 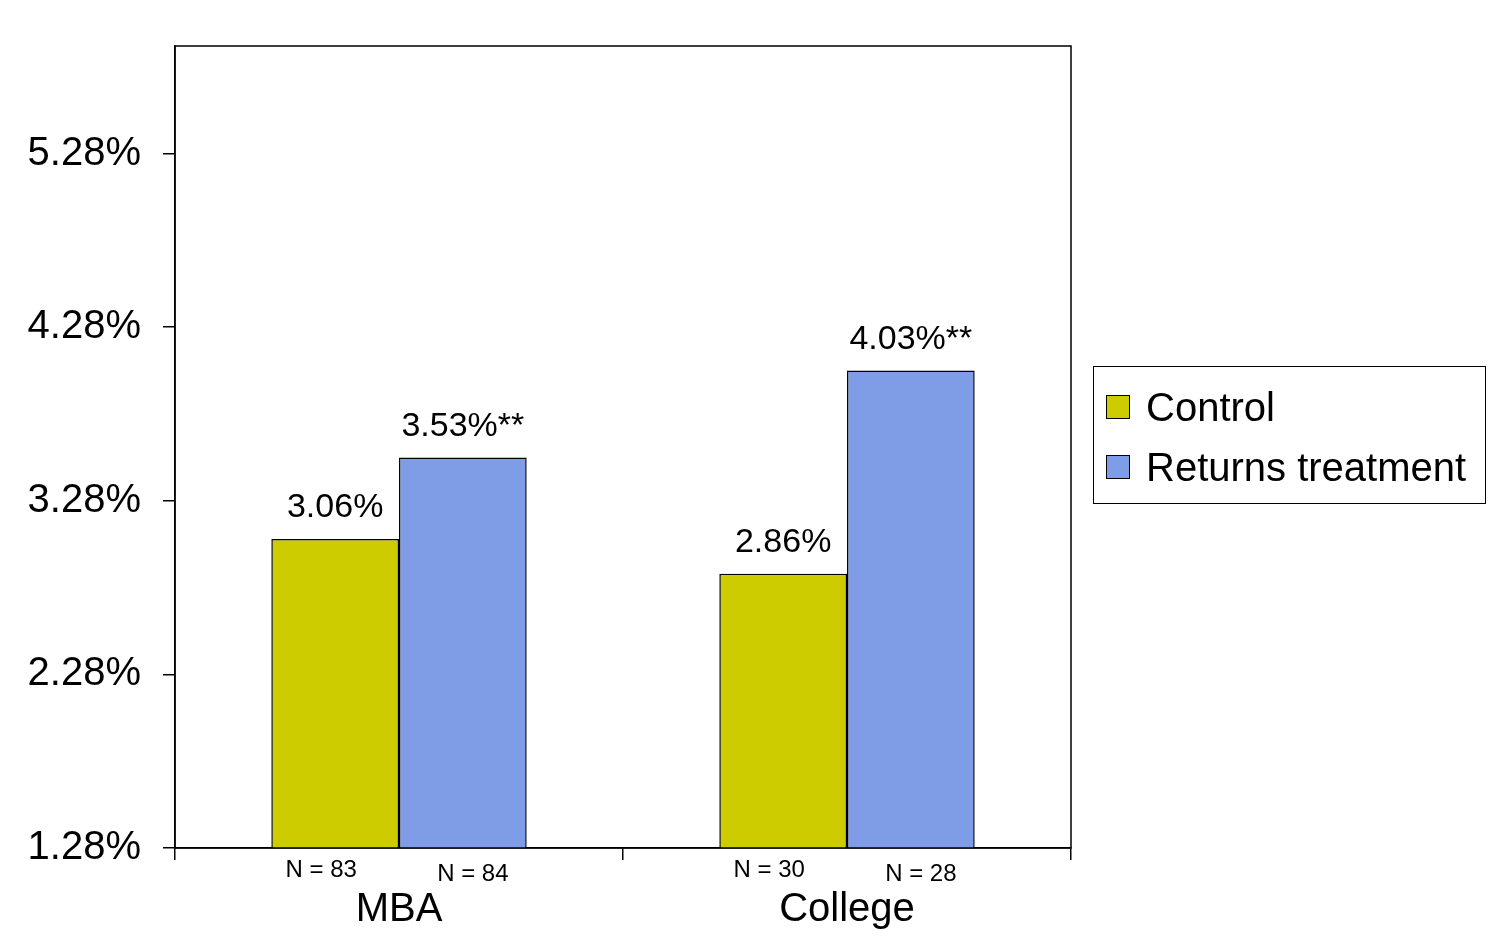 I want to click on legend-label: Returns treatment, so click(x=1306, y=467).